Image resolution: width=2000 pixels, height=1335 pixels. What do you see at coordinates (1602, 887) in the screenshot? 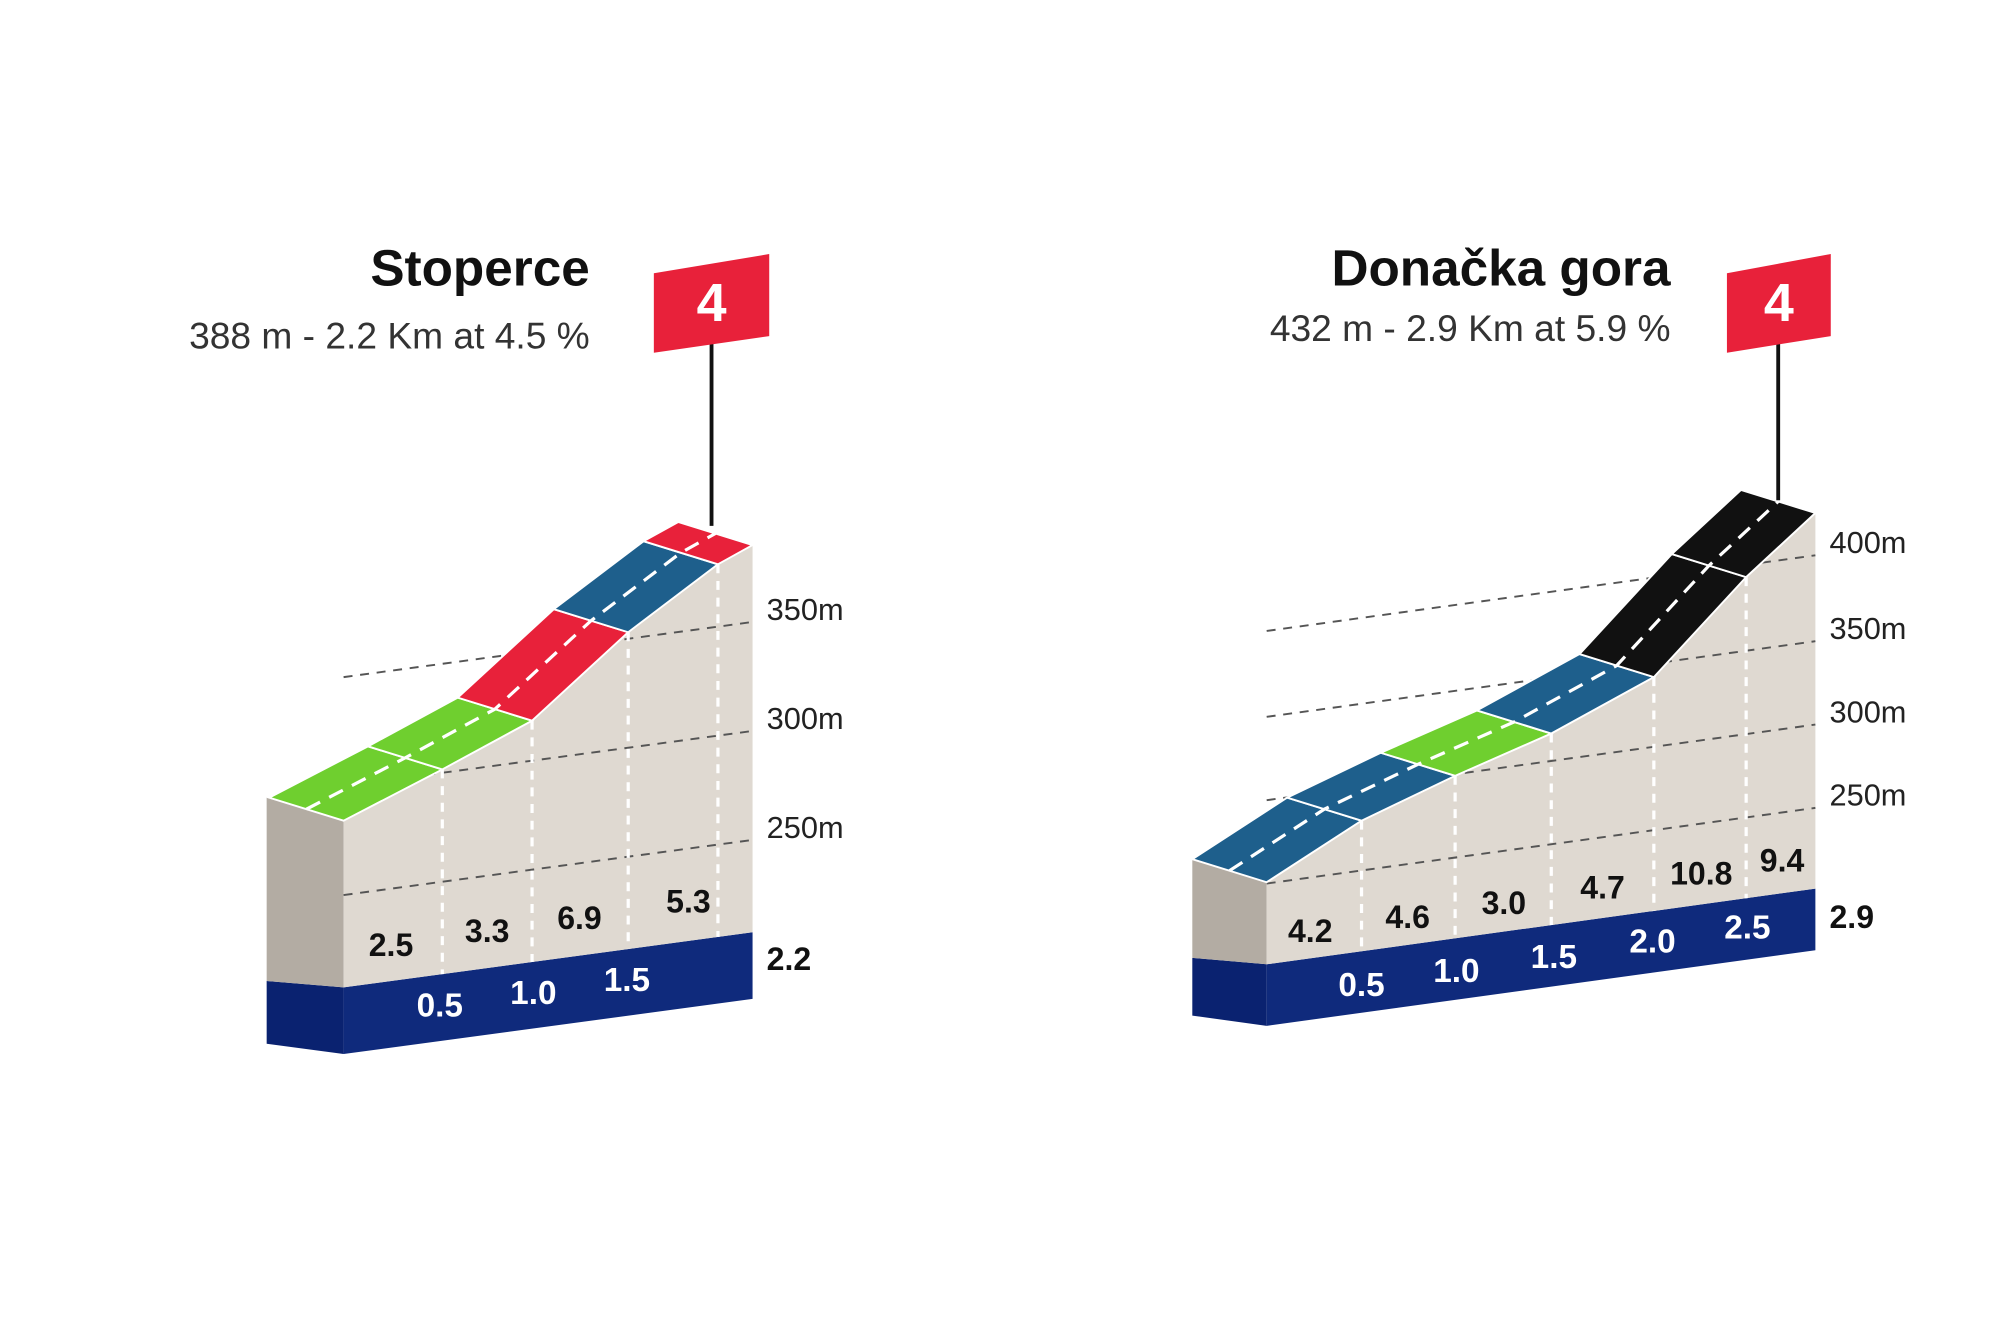
I see `gradient-label: 4.7` at bounding box center [1602, 887].